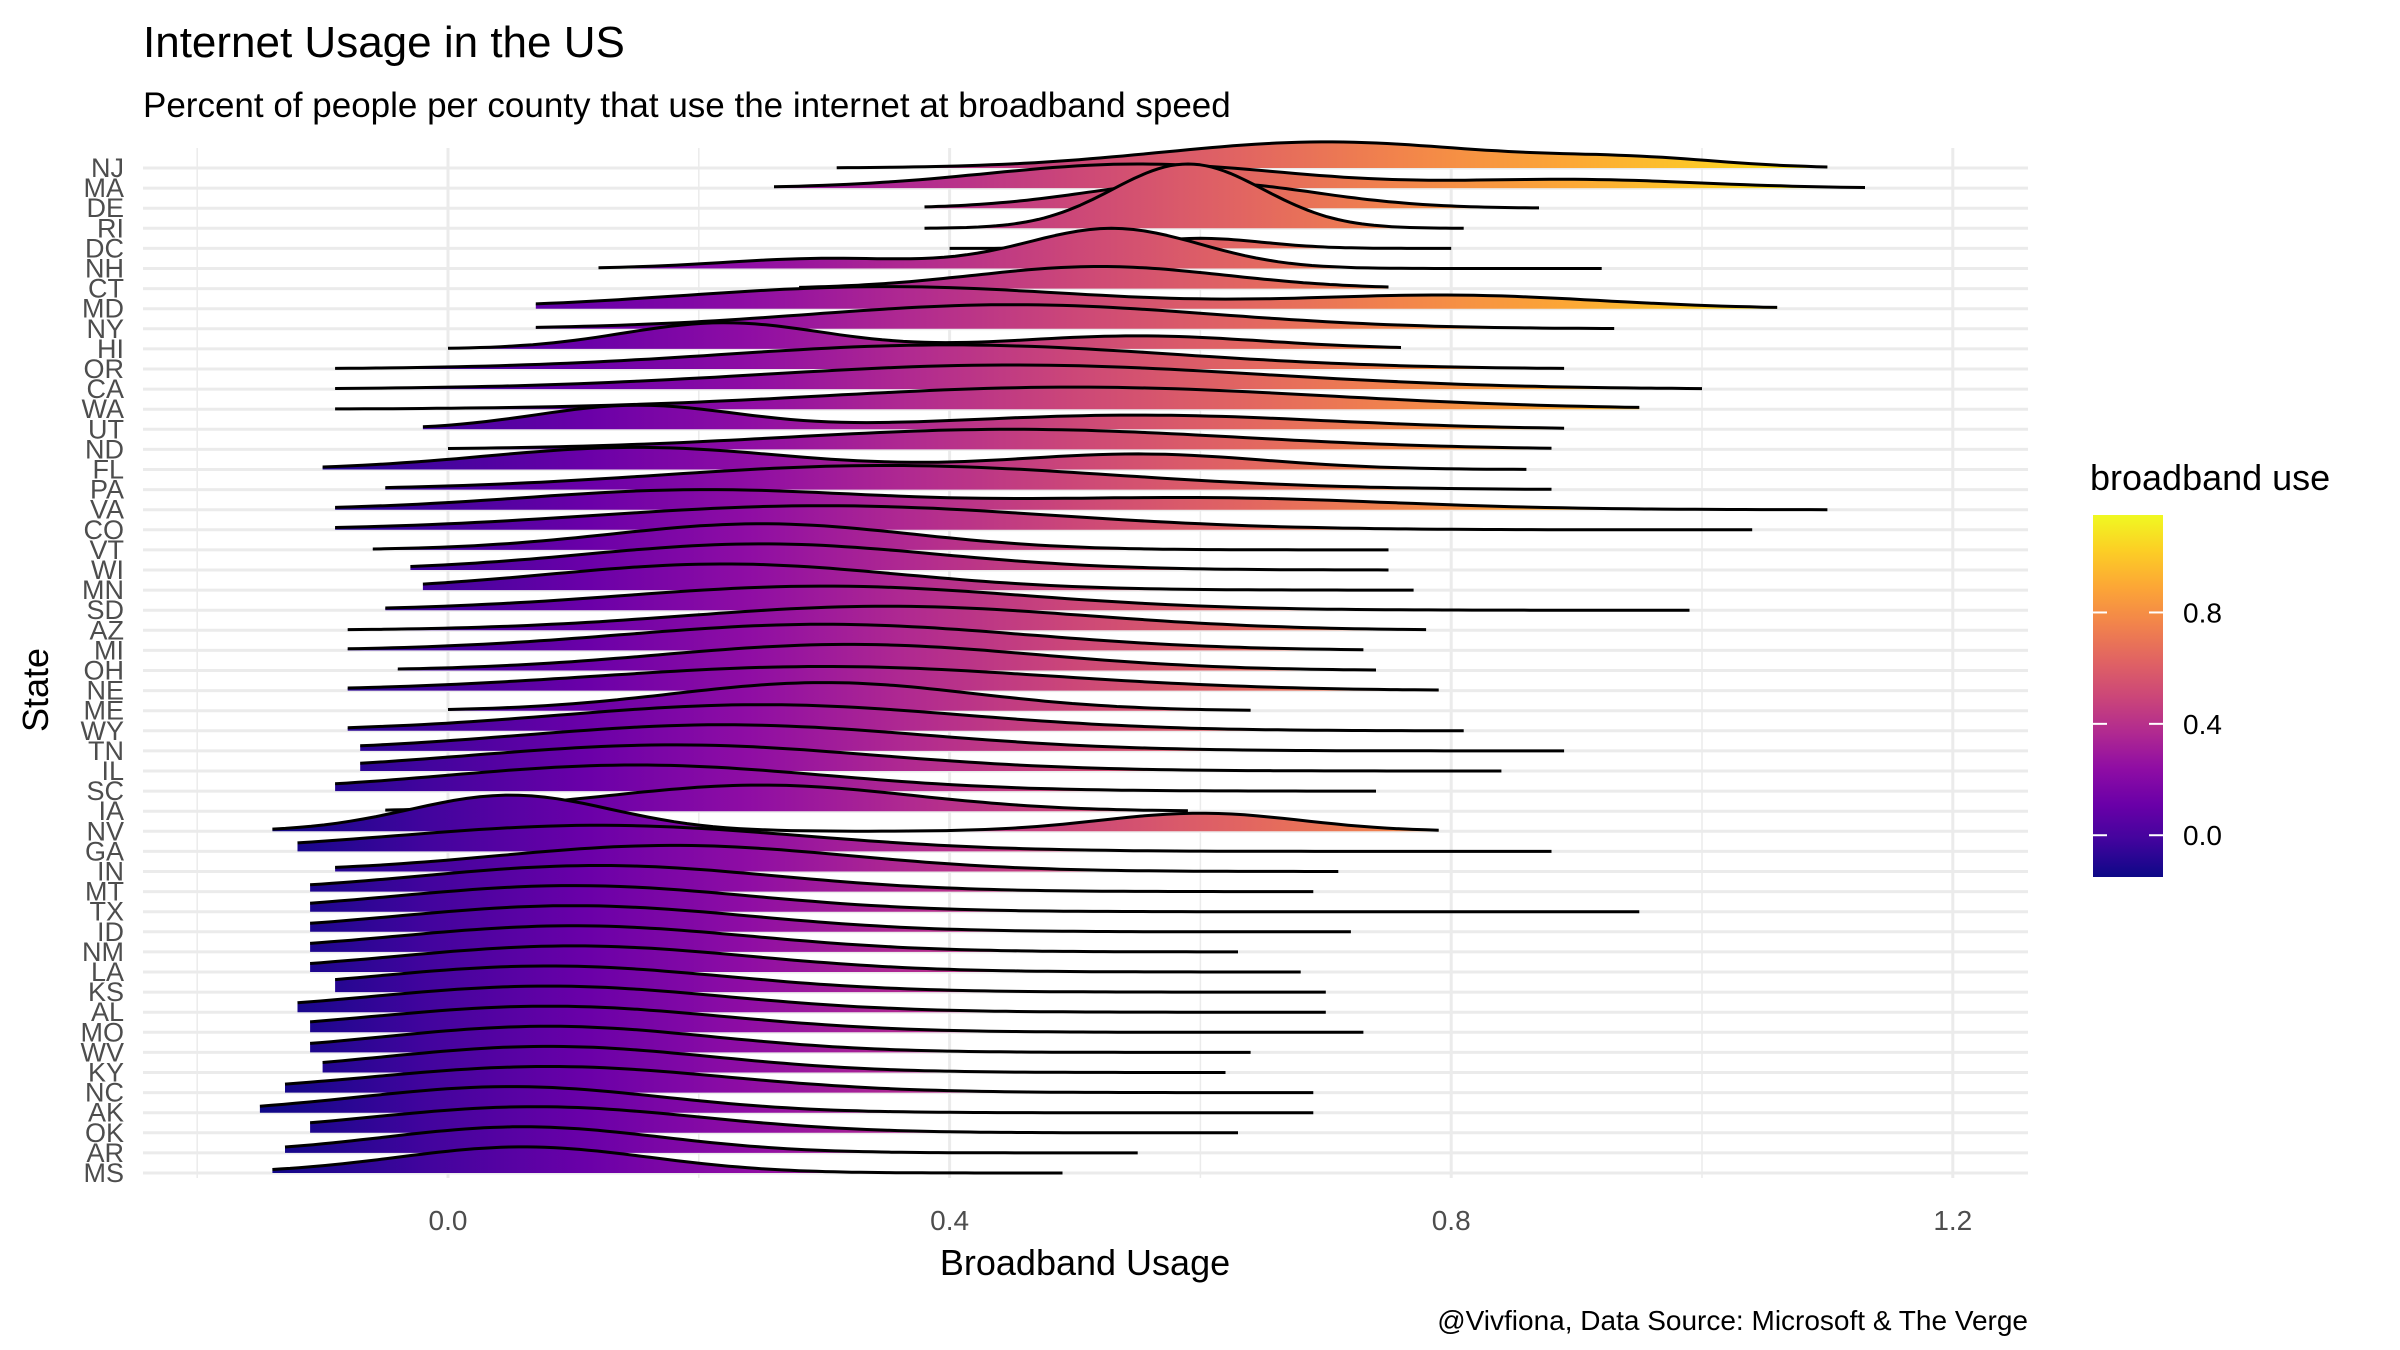 The width and height of the screenshot is (2400, 1350). What do you see at coordinates (105, 1153) in the screenshot?
I see `y-tick-label-ar: AR` at bounding box center [105, 1153].